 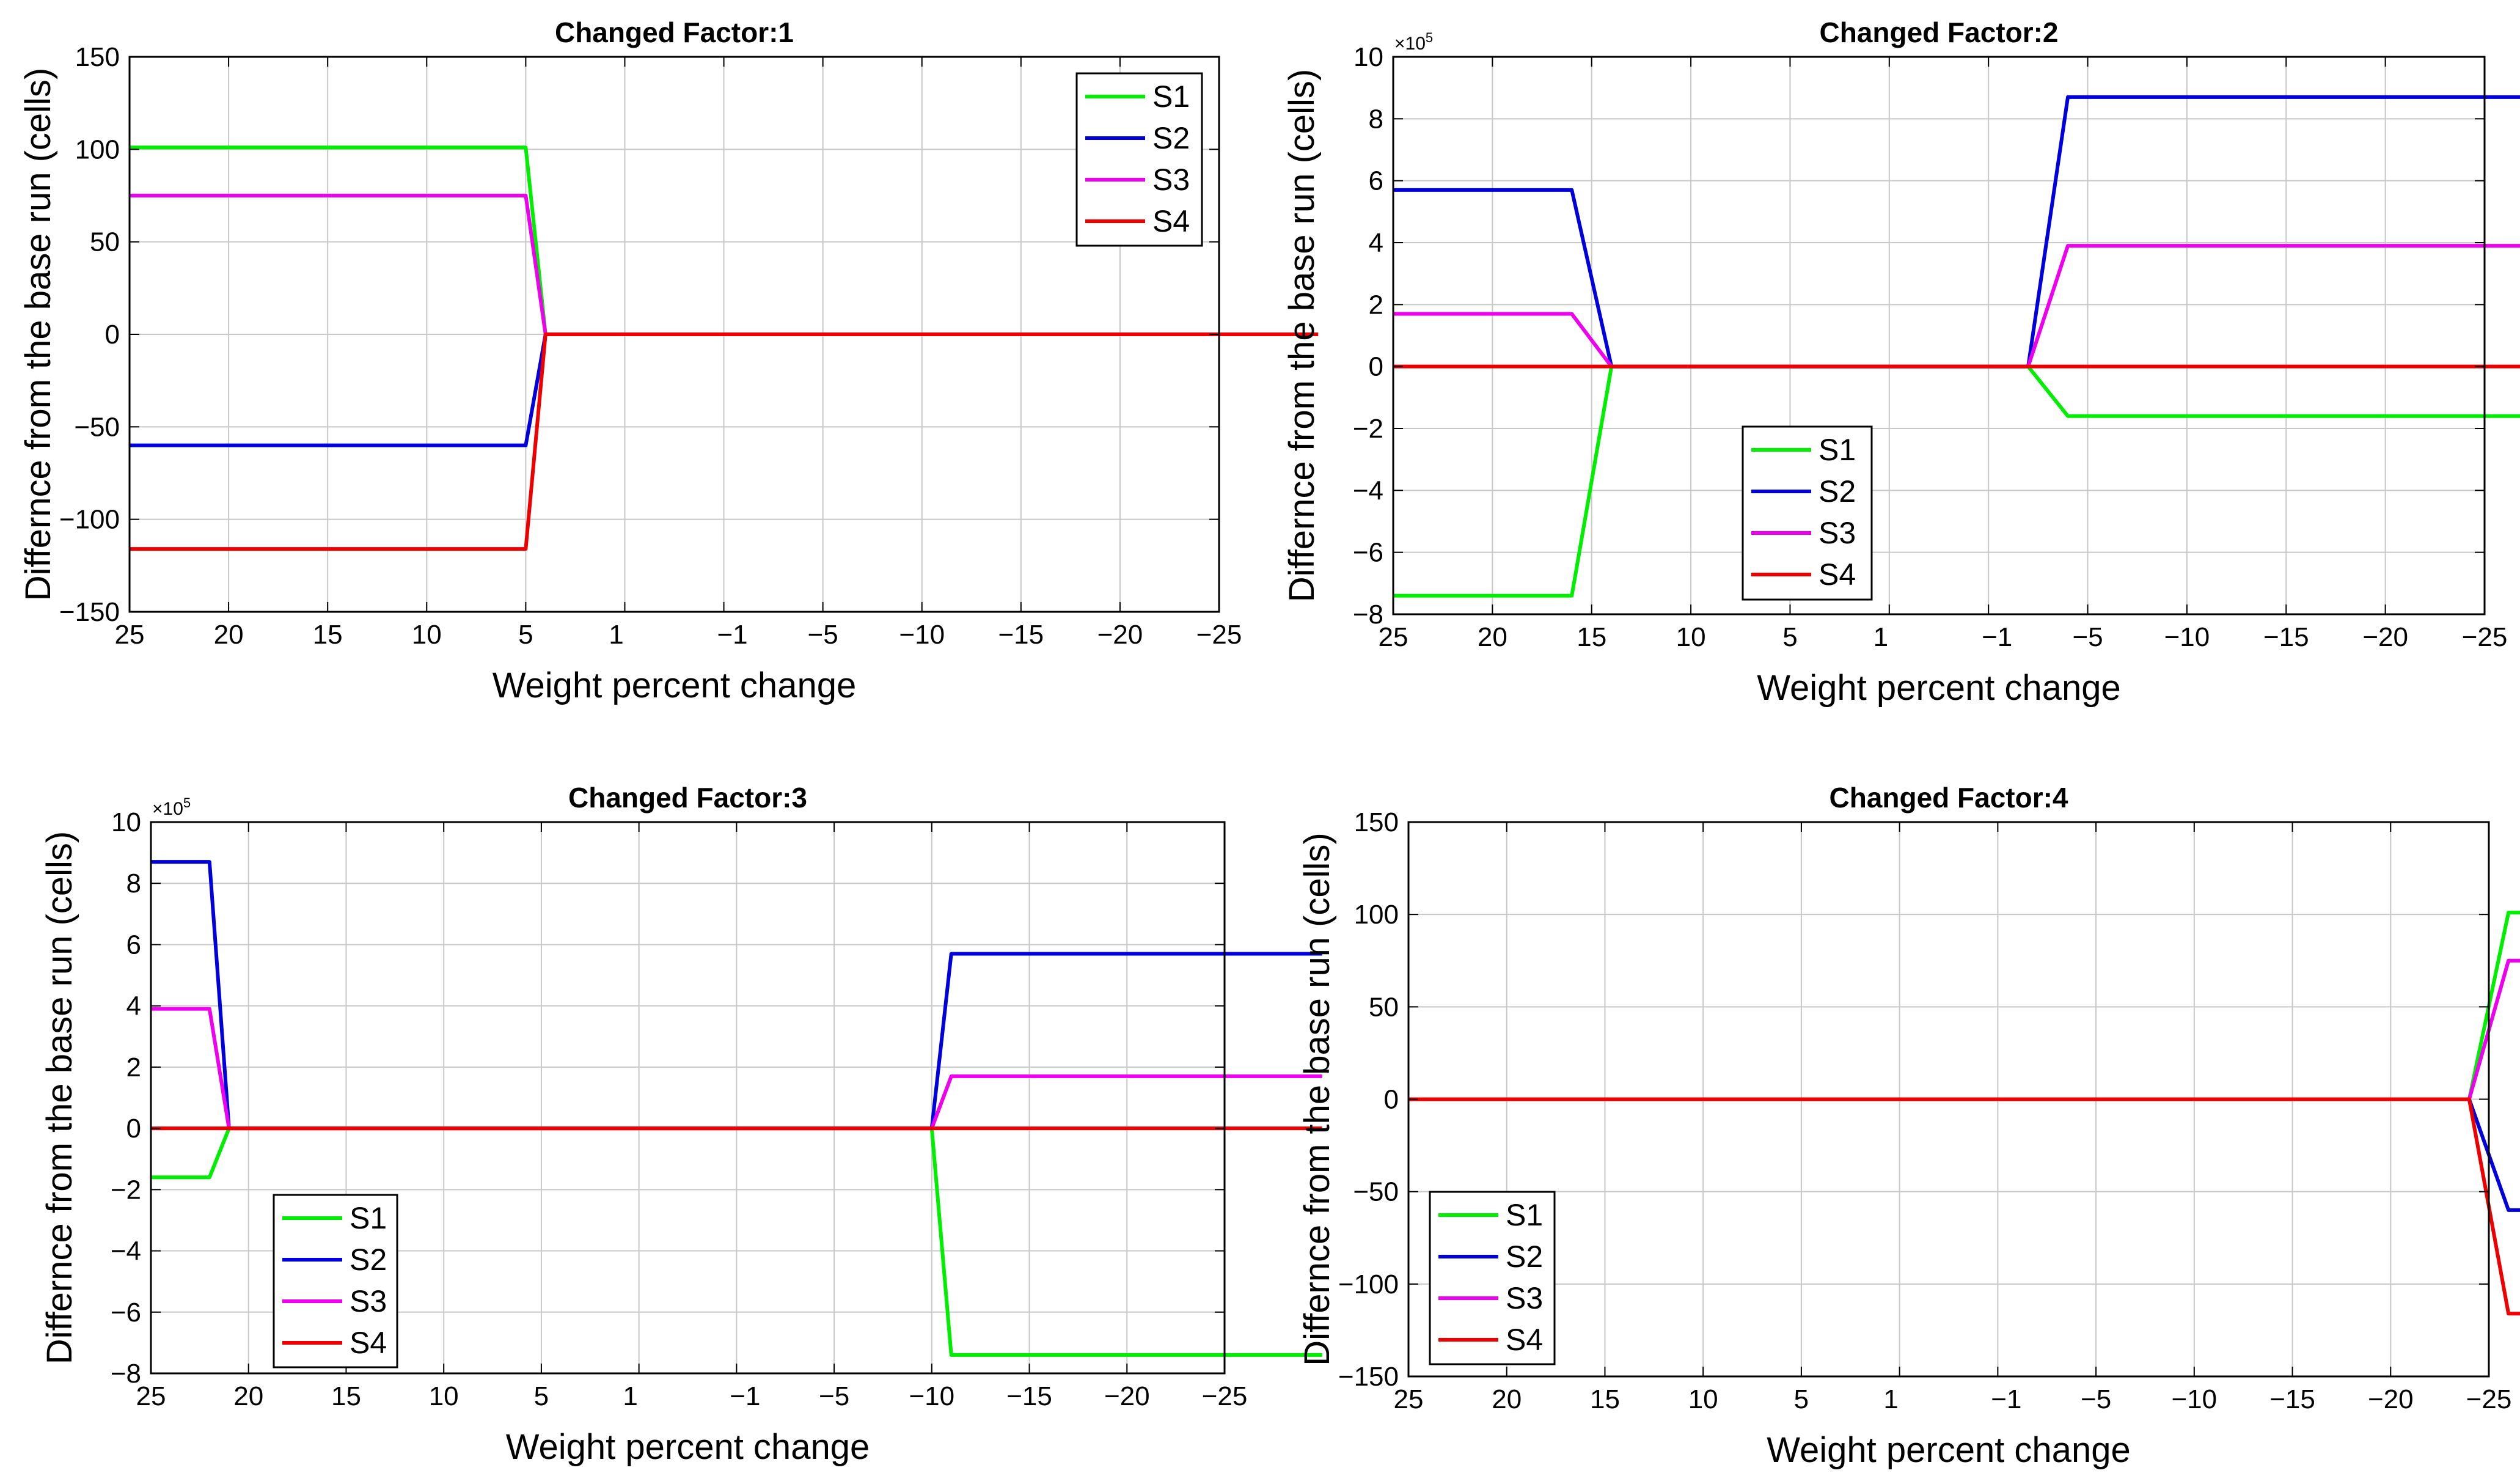 I want to click on y-tick-label: 150, so click(x=97, y=57).